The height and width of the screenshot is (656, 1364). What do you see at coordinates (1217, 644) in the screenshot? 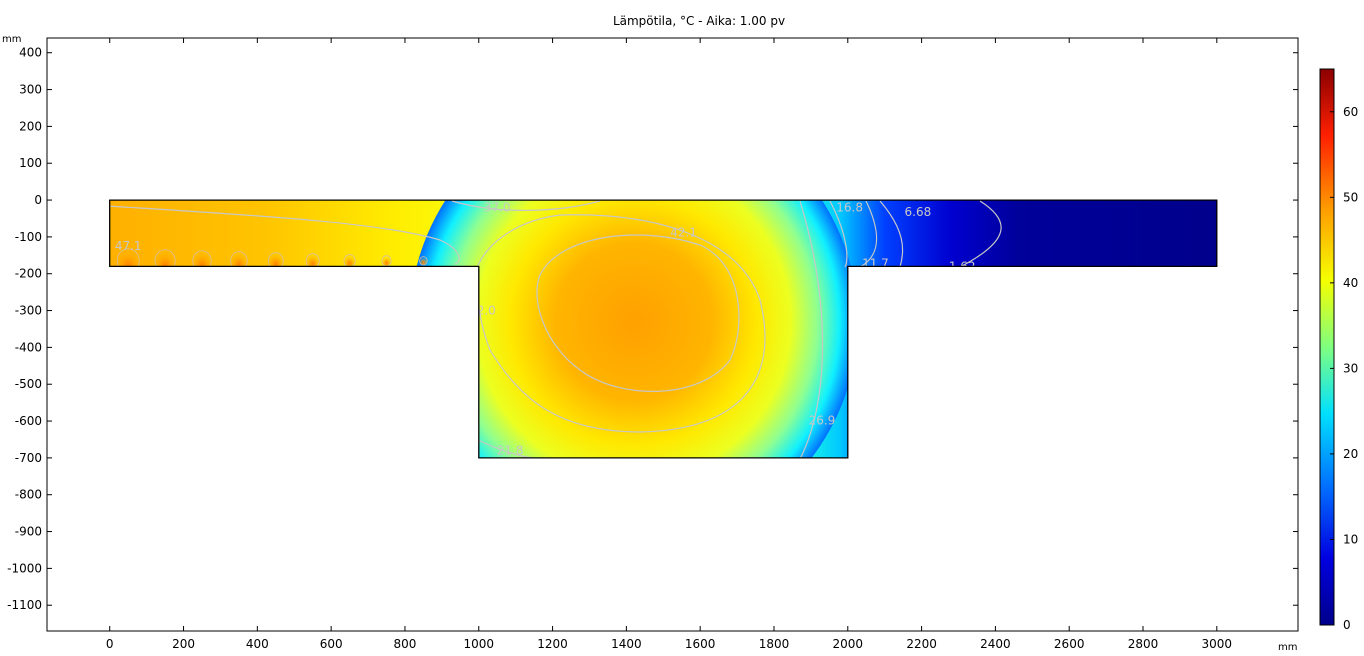
I see `x-tick-label: 3000` at bounding box center [1217, 644].